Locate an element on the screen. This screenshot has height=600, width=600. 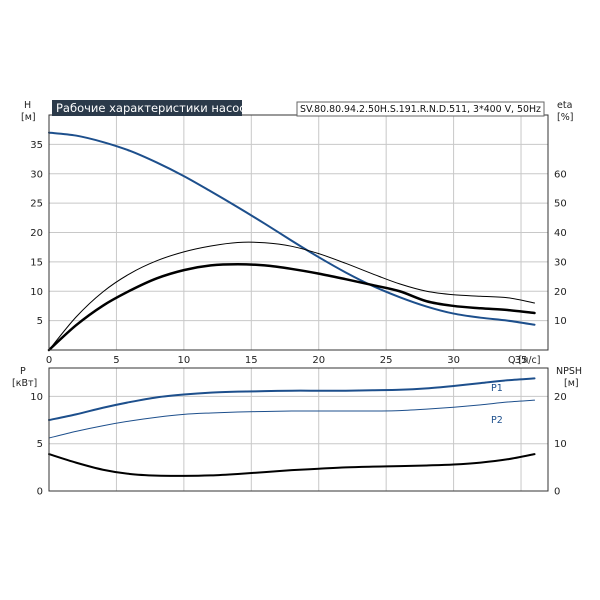
top-x-ticks: 0 5 10 15 20 25 30 35 is located at coordinates (287, 360).